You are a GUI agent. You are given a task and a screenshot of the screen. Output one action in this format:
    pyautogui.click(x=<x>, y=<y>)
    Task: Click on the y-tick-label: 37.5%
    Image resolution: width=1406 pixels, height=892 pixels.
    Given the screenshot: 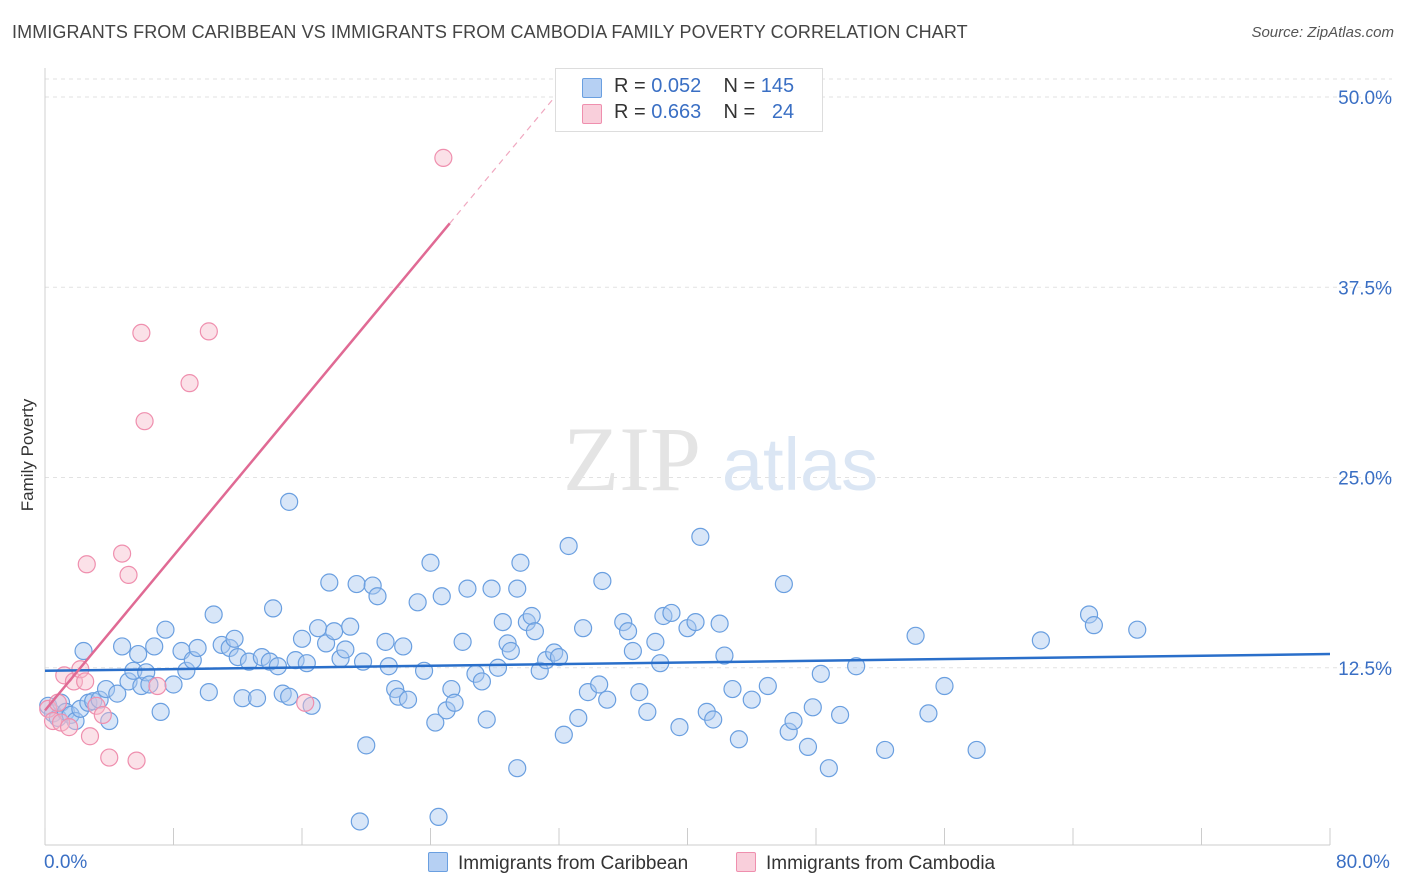 What is the action you would take?
    pyautogui.click(x=1365, y=288)
    